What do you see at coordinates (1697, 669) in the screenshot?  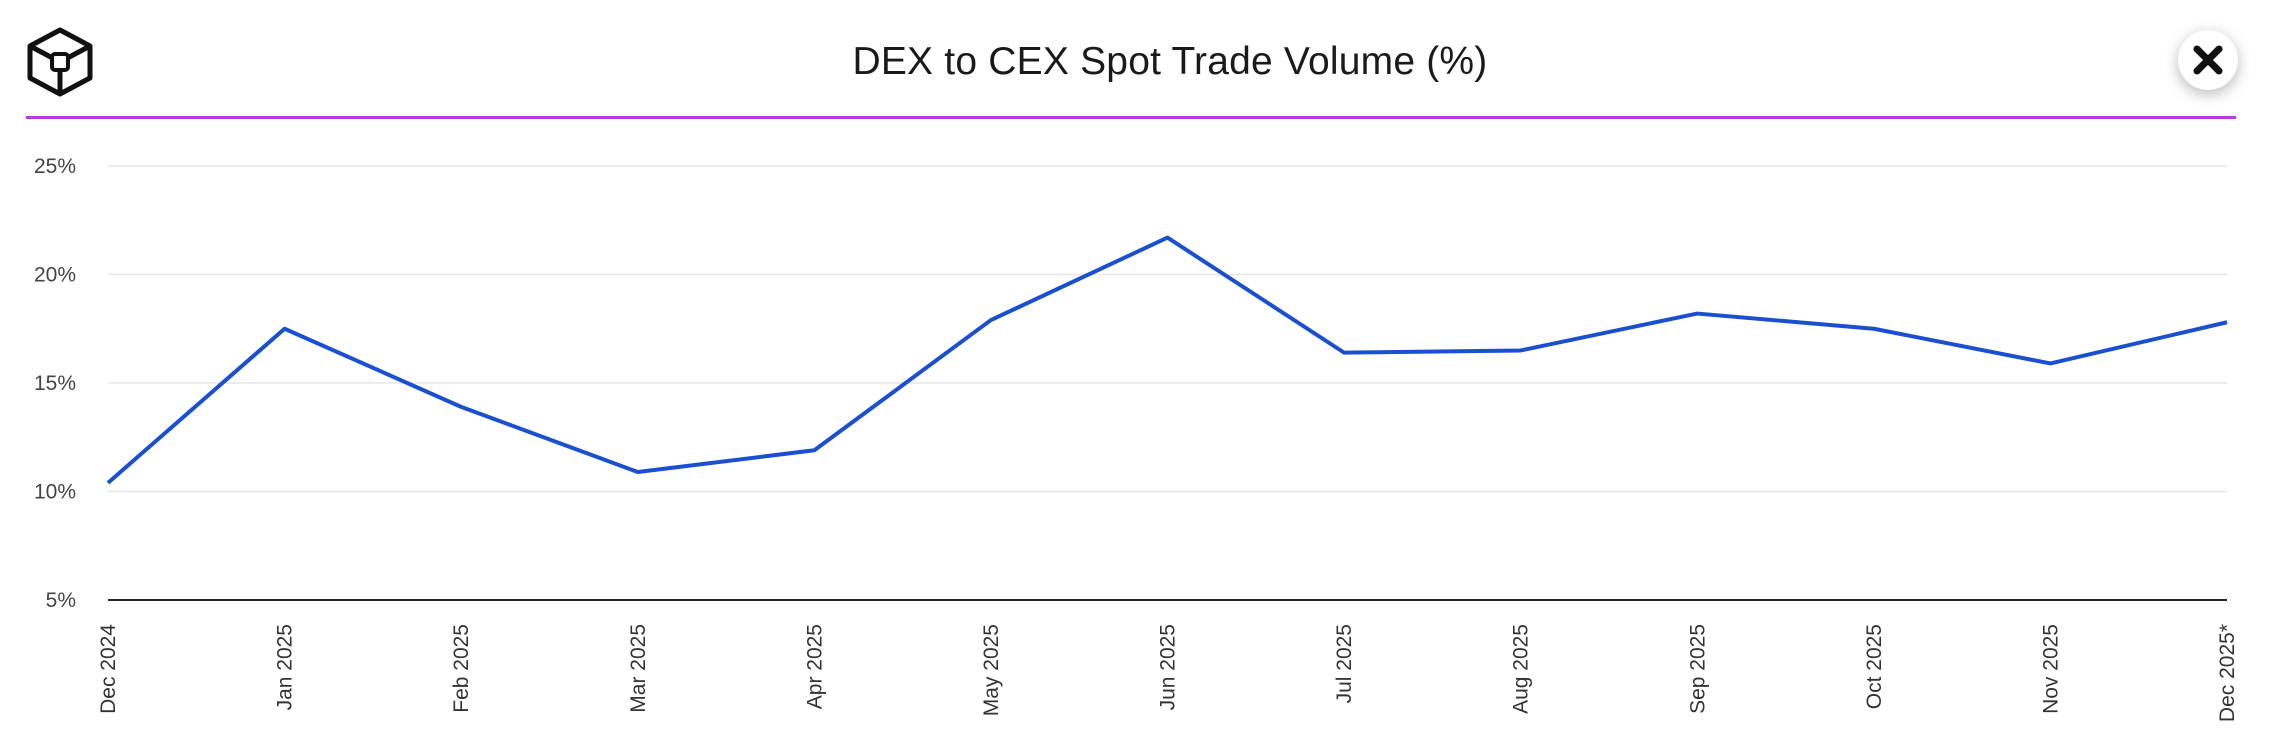 I see `x-tick-label: Sep 2025` at bounding box center [1697, 669].